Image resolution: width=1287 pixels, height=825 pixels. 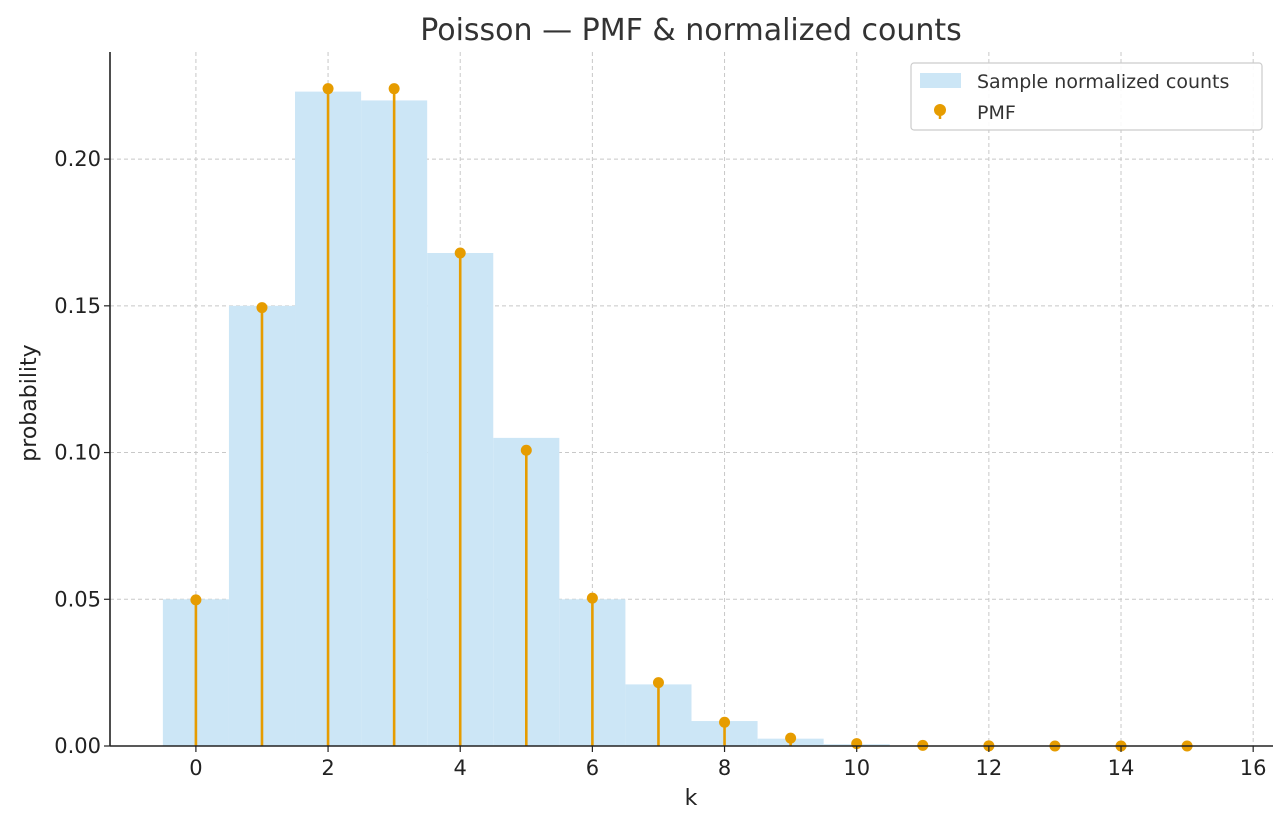 I want to click on legend-label-histogram: Sample normalized counts, so click(x=1103, y=82).